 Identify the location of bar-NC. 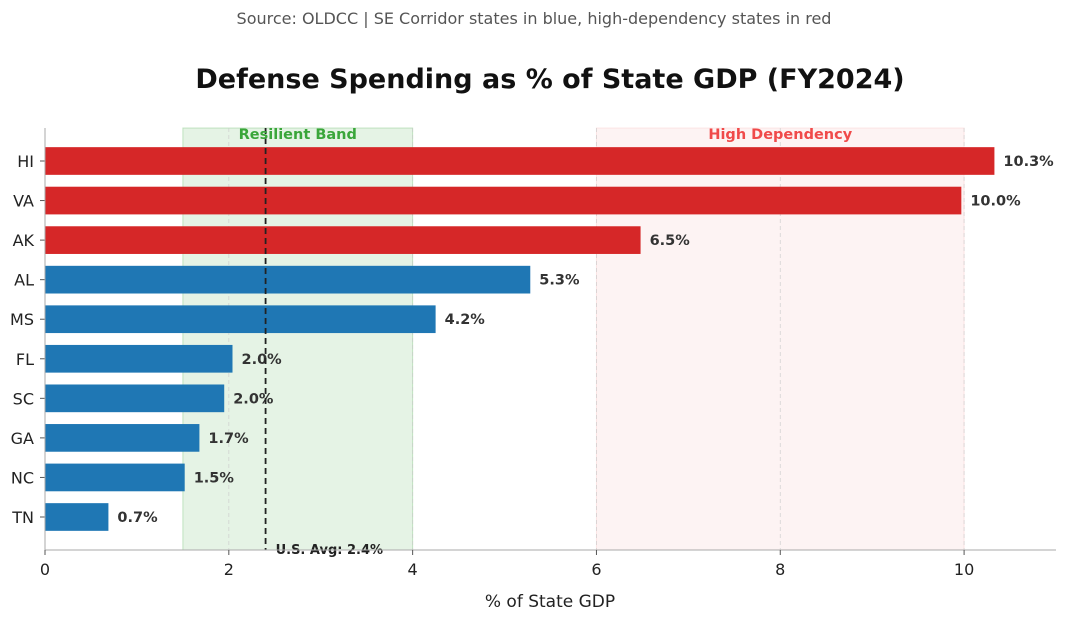
(115, 477).